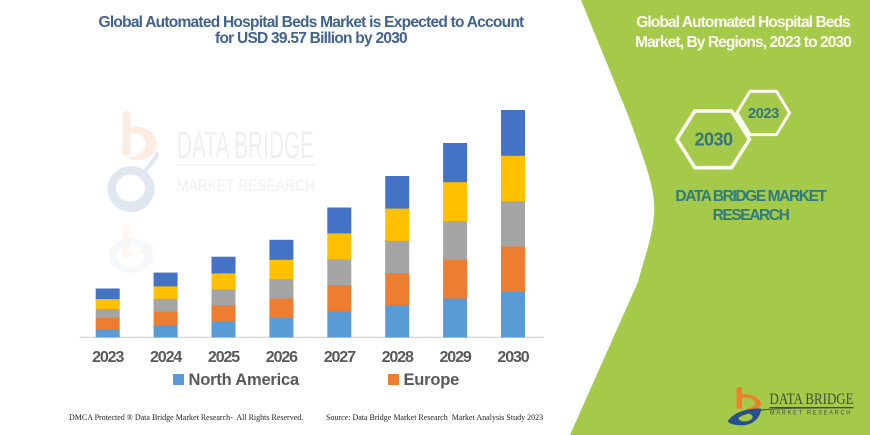 This screenshot has width=870, height=435. What do you see at coordinates (713, 140) in the screenshot?
I see `svg-text: 2030` at bounding box center [713, 140].